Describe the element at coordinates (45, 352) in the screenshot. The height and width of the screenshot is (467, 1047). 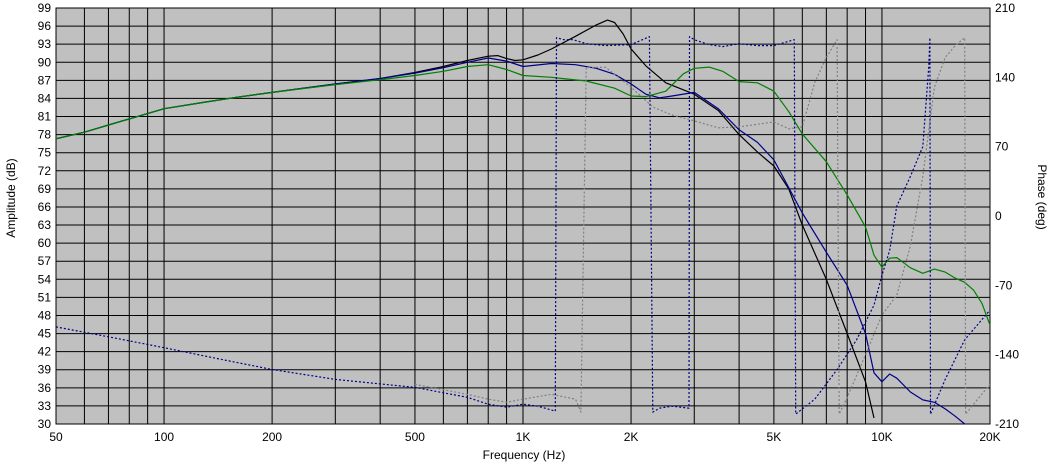
I see `y-tick-label: 42` at that location.